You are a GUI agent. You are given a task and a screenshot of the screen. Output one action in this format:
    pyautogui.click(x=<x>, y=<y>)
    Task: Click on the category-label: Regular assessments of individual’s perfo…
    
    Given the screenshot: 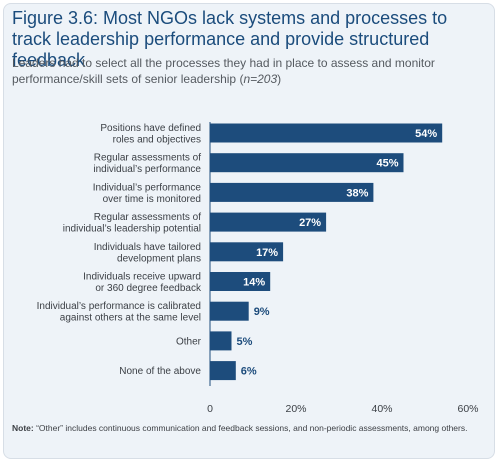 What is the action you would take?
    pyautogui.click(x=147, y=164)
    